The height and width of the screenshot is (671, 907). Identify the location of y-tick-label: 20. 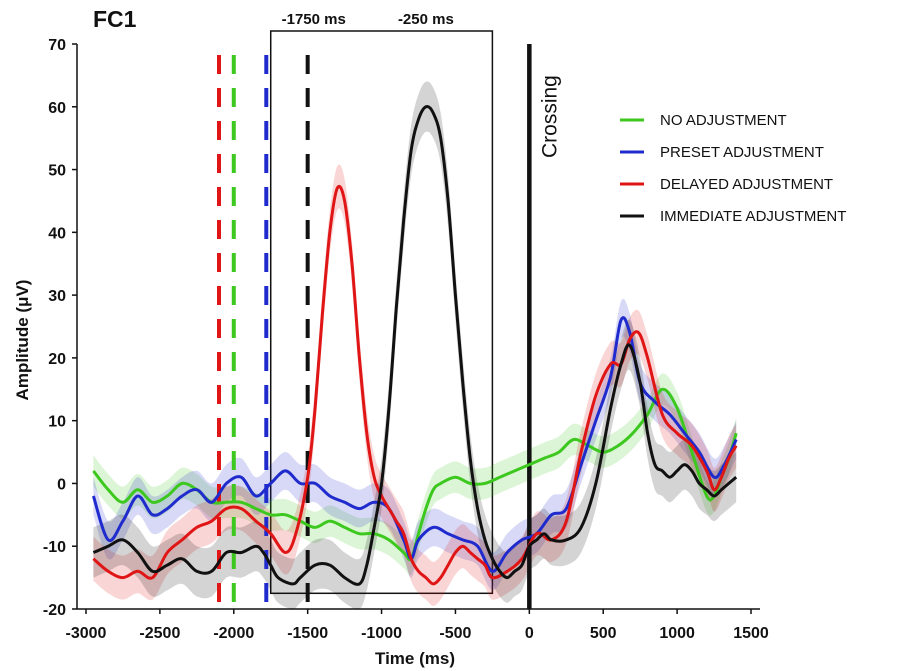
(57, 359).